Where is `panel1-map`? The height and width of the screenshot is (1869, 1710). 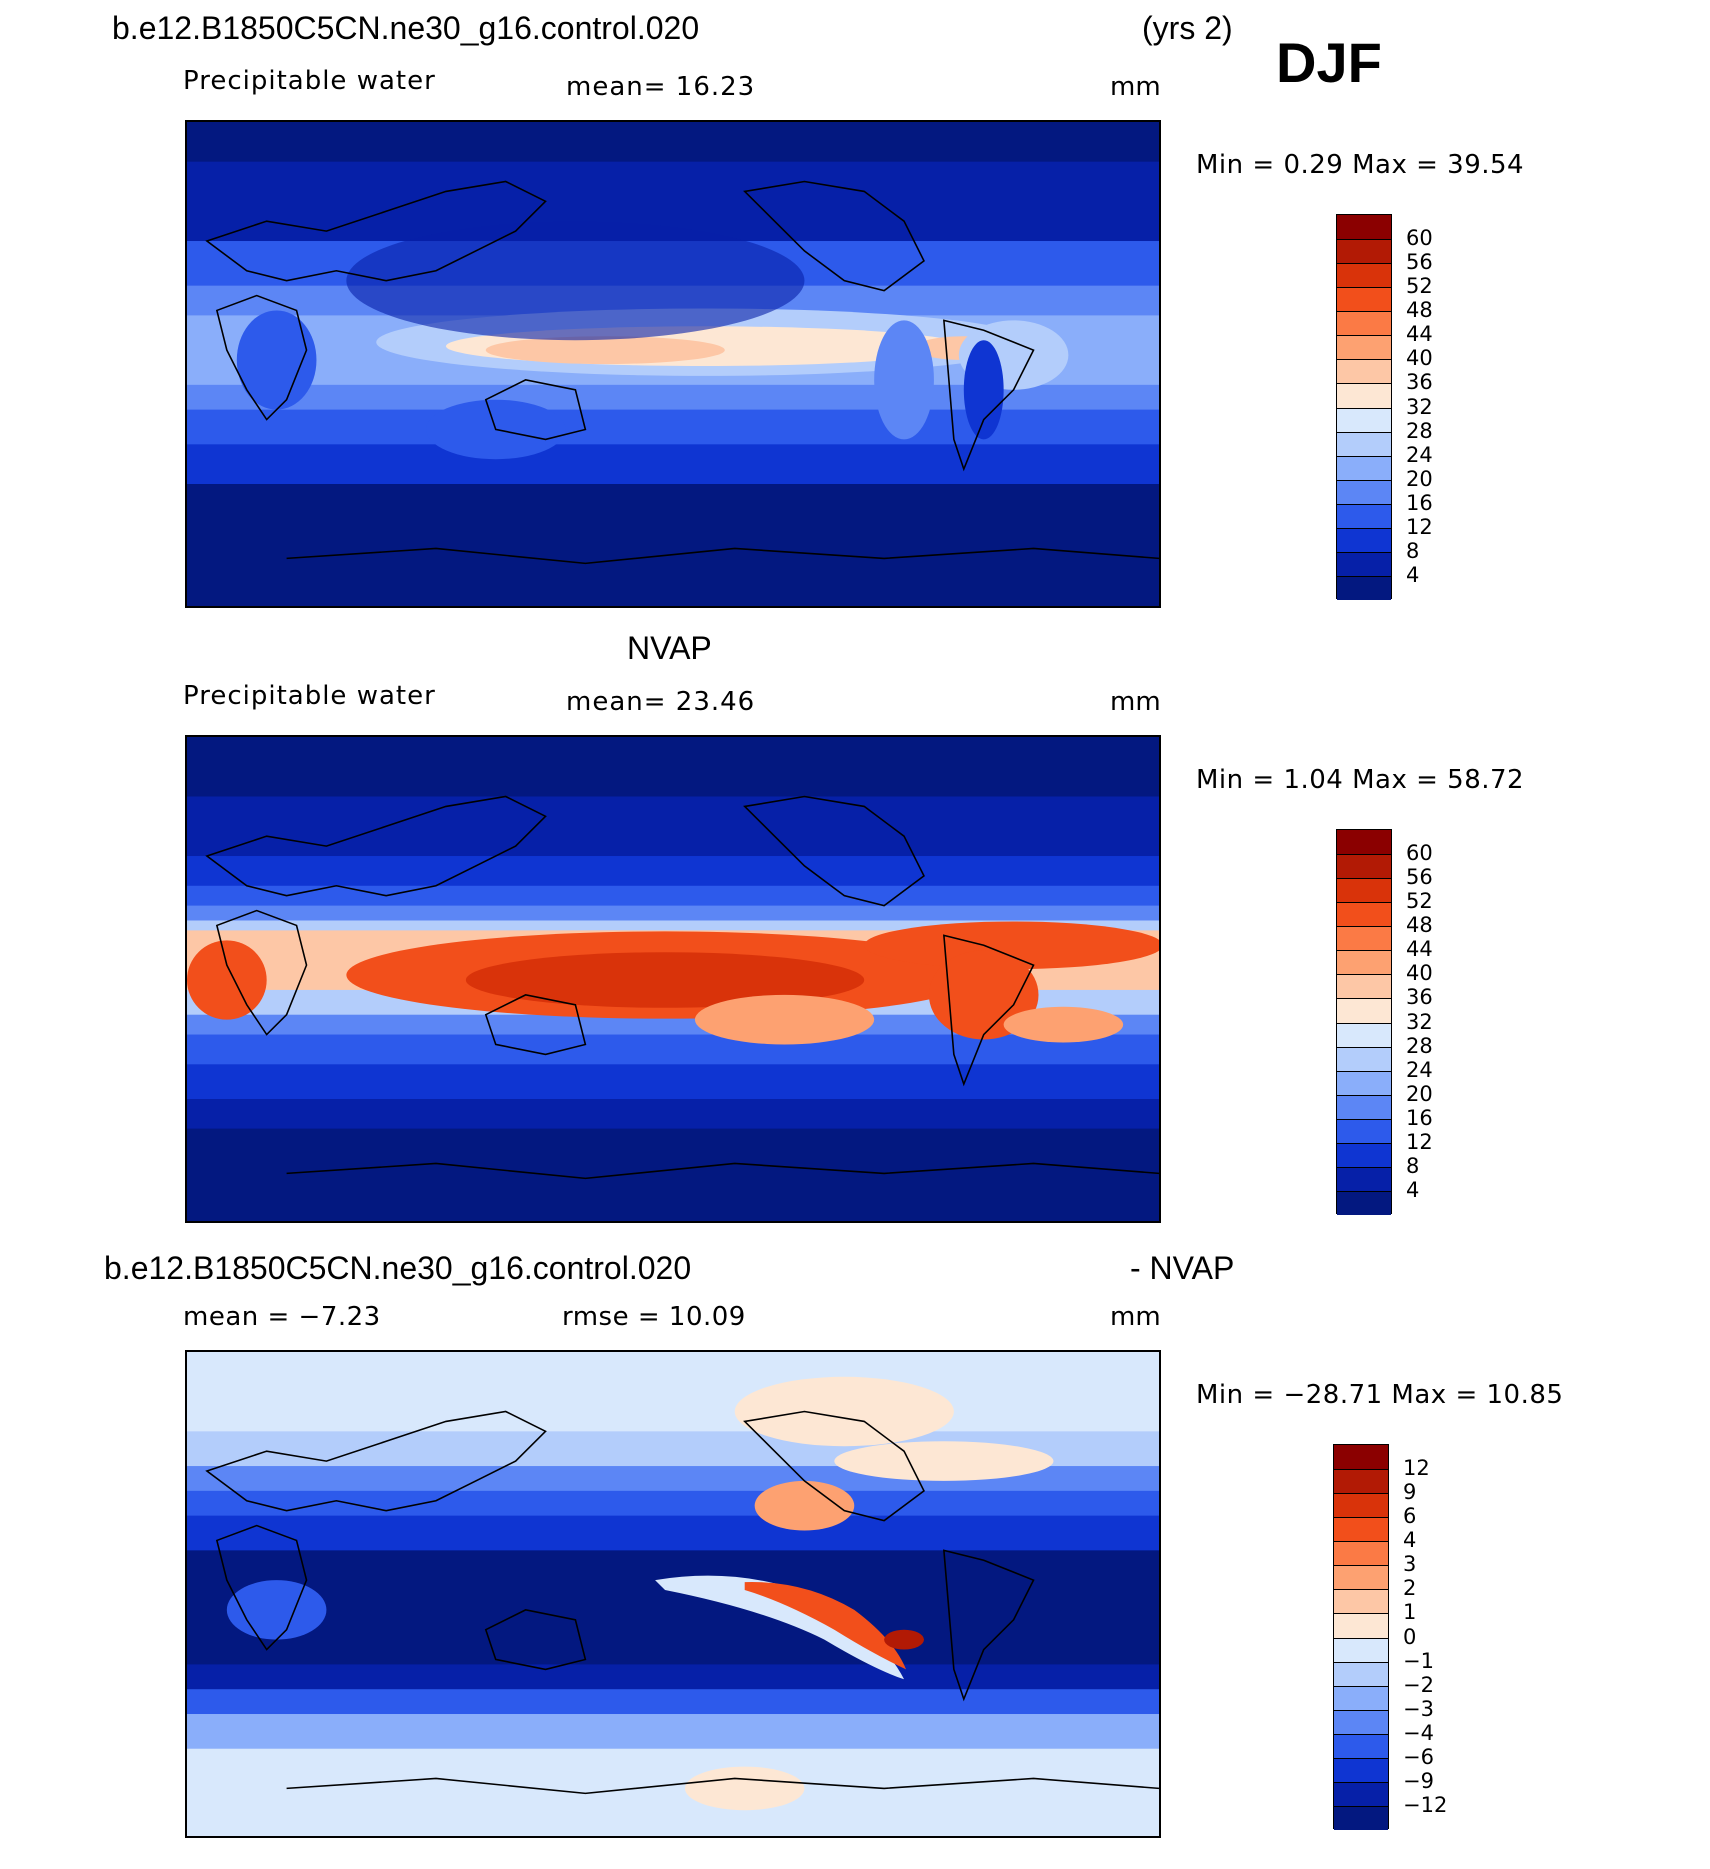 panel1-map is located at coordinates (673, 364).